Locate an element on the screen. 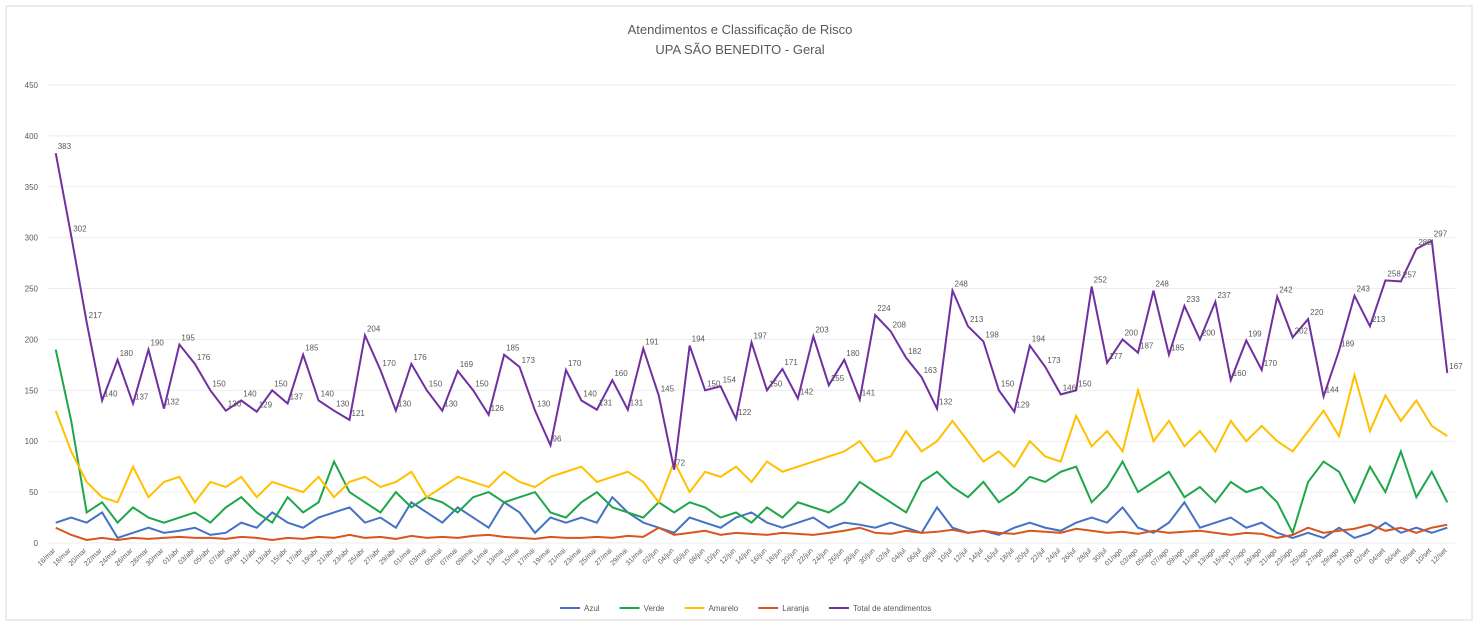 This screenshot has height=631, width=1480. data-label: 198 is located at coordinates (992, 334).